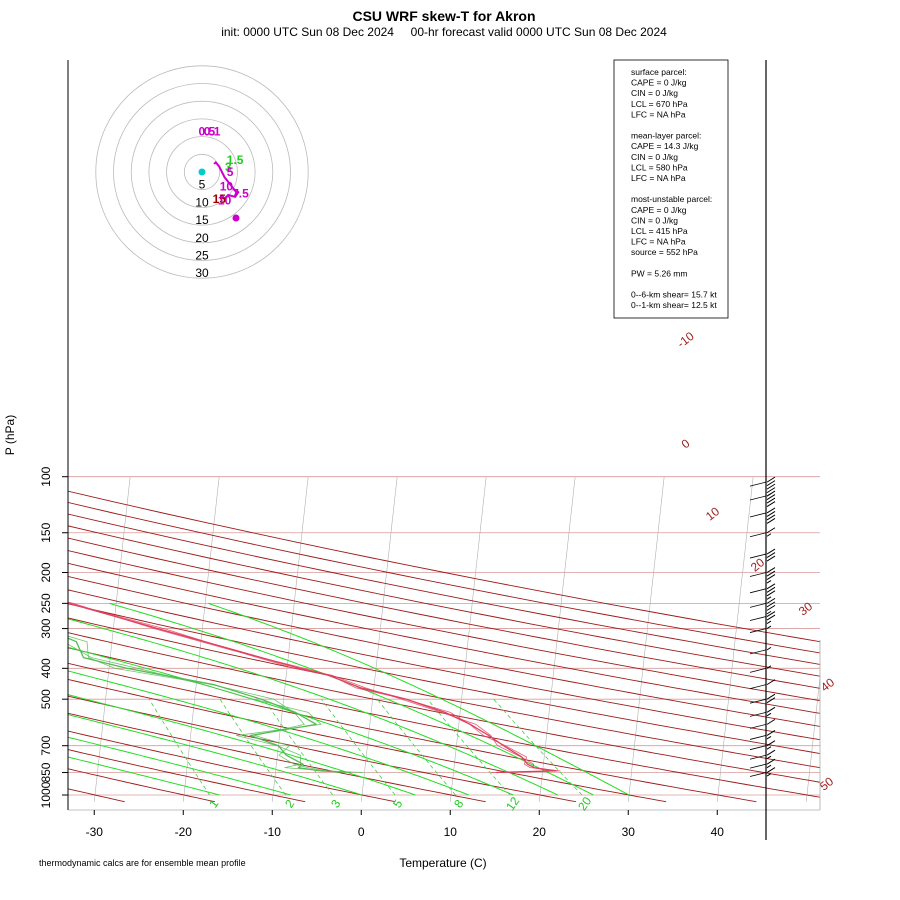 This screenshot has width=900, height=900. What do you see at coordinates (659, 231) in the screenshot?
I see `parcel-info-line: LCL = 415 hPa` at bounding box center [659, 231].